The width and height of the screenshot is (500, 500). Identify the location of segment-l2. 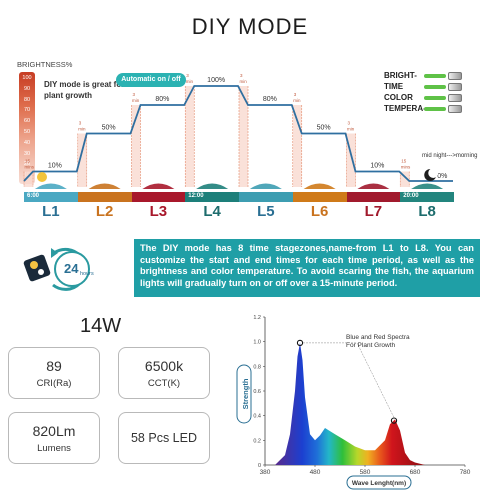
(104, 197).